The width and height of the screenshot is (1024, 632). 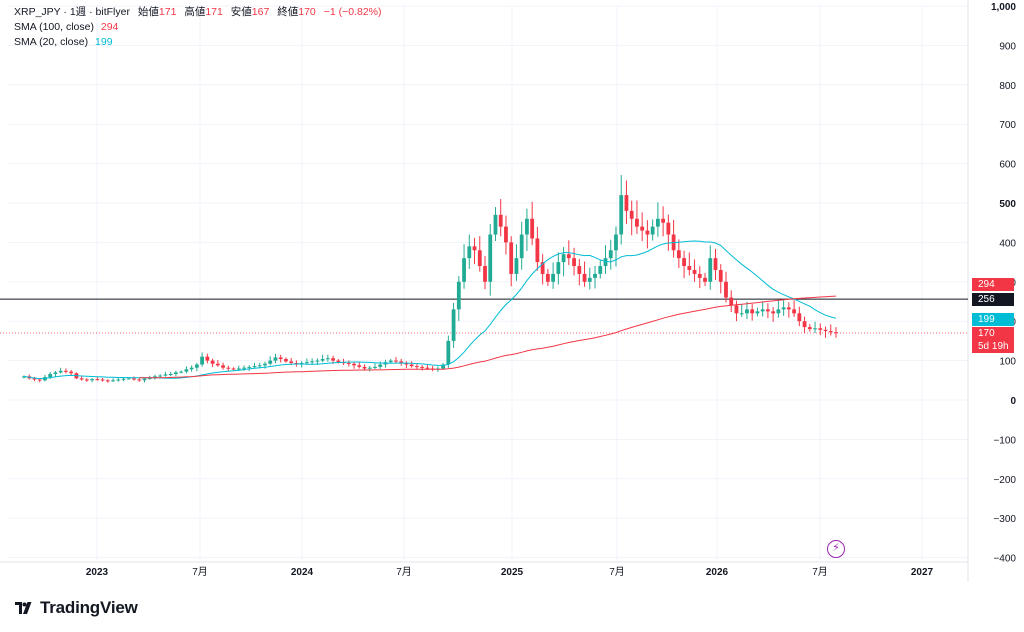 What do you see at coordinates (1004, 440) in the screenshot?
I see `y-tick-label: −100` at bounding box center [1004, 440].